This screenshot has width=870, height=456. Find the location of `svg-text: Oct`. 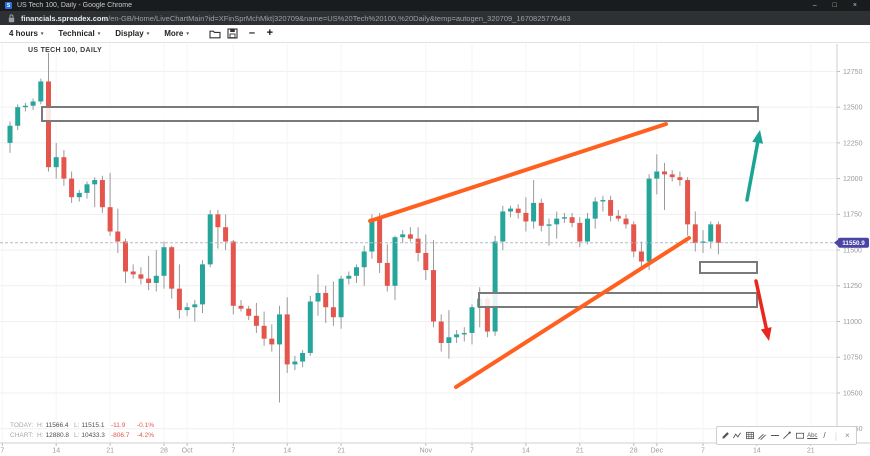

svg-text: Oct is located at coordinates (187, 451).